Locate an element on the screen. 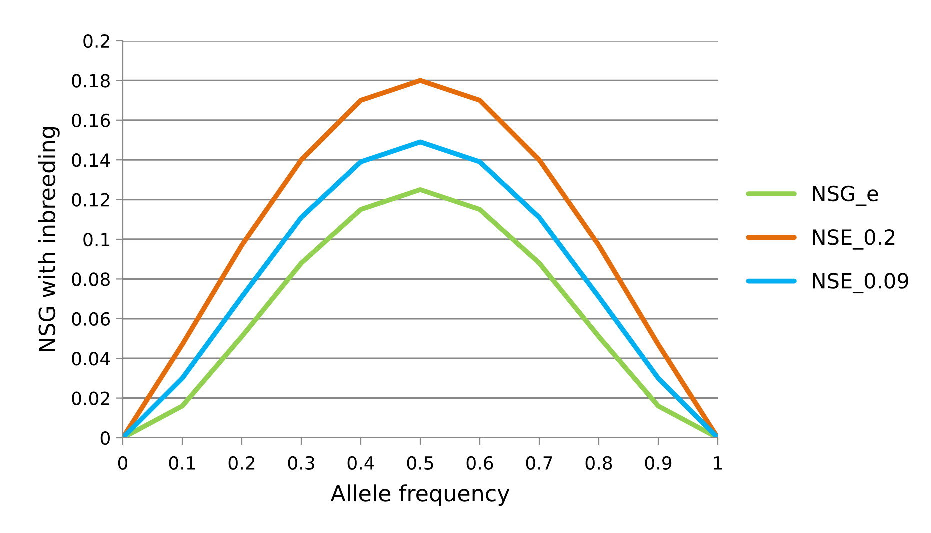  legend-label: NSE_0.2 is located at coordinates (854, 239).